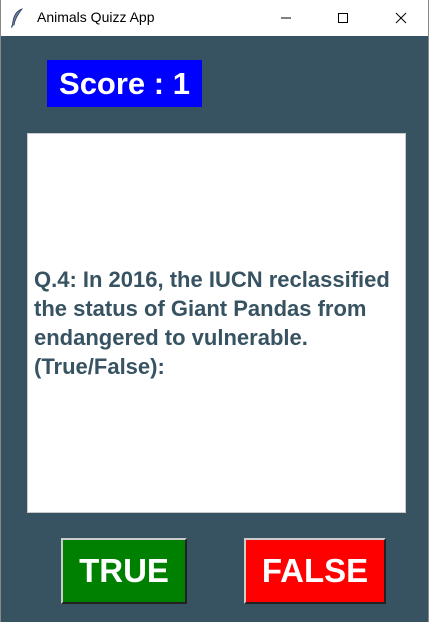 Image resolution: width=429 pixels, height=622 pixels. I want to click on maximize-icon, so click(343, 18).